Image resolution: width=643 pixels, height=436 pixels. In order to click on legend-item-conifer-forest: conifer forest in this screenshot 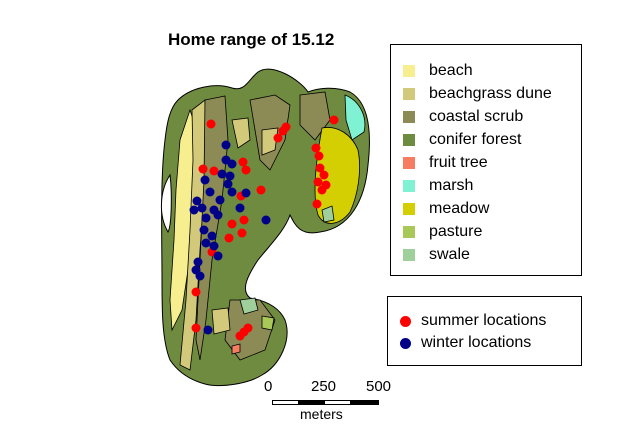, I will do `click(462, 140)`.